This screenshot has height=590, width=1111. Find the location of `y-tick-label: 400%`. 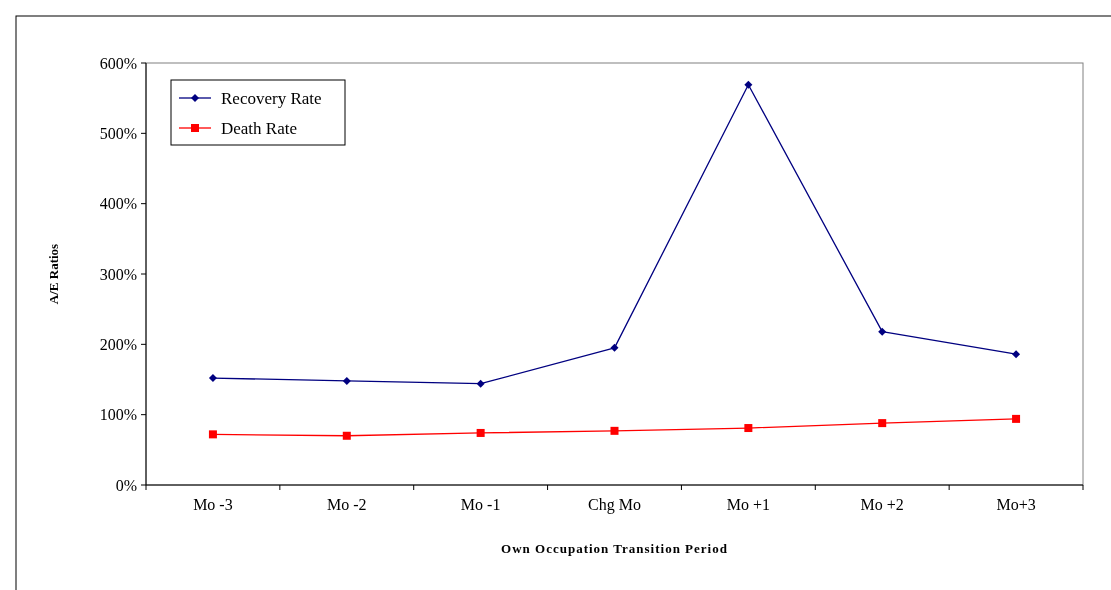

y-tick-label: 400% is located at coordinates (118, 204).